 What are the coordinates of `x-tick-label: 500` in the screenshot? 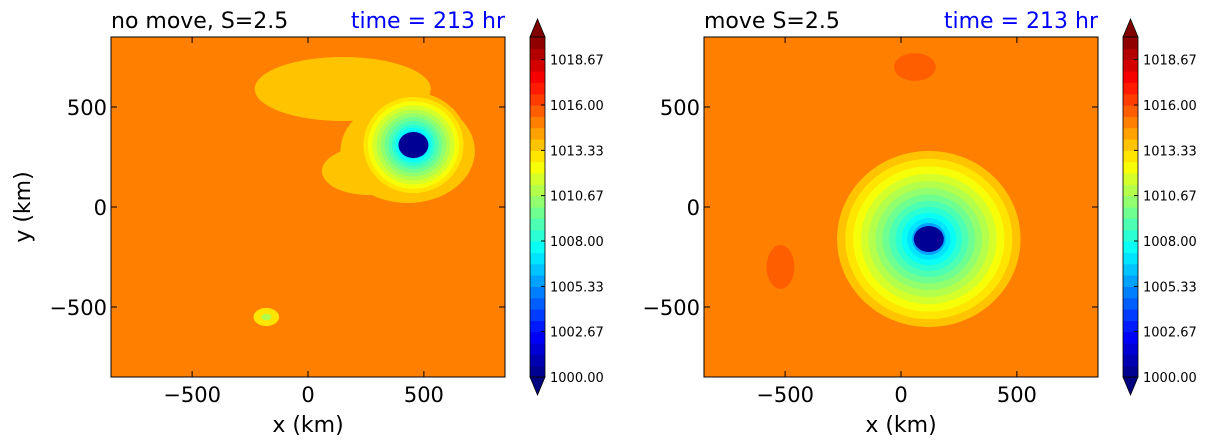 It's located at (1017, 395).